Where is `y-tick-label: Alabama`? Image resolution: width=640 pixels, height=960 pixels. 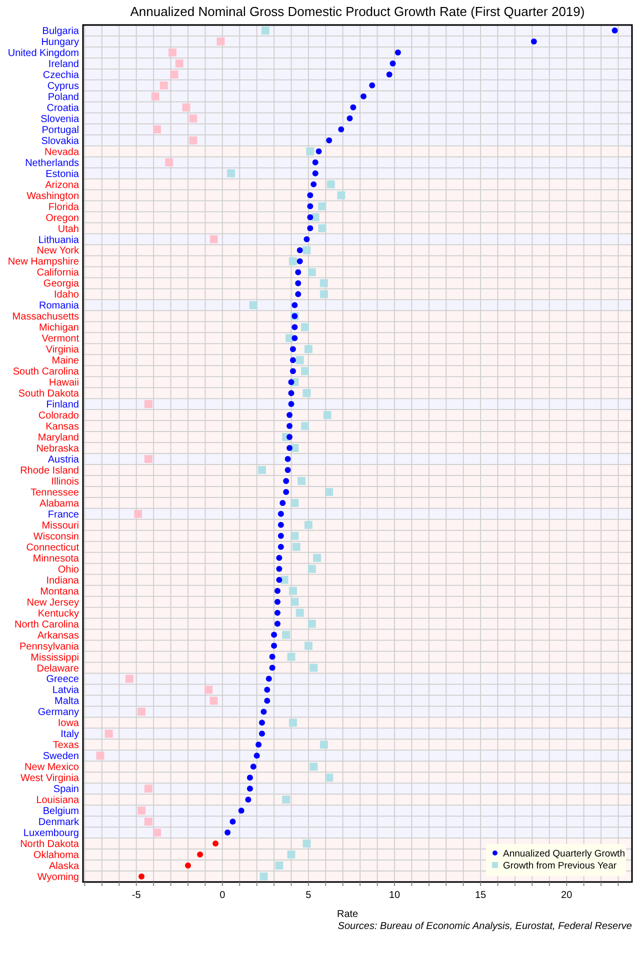
y-tick-label: Alabama is located at coordinates (60, 504).